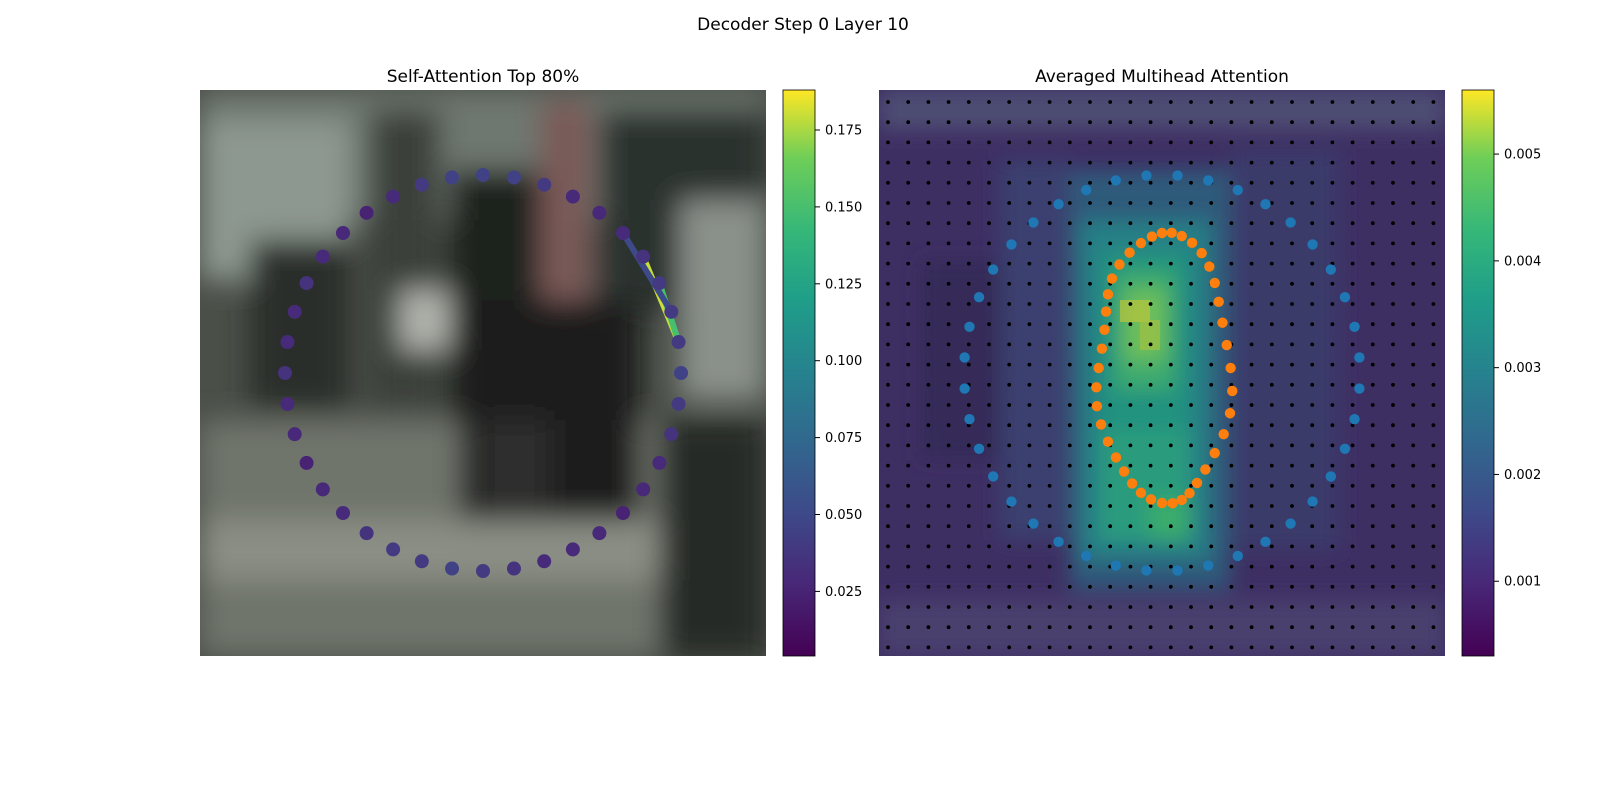 This screenshot has height=800, width=1600. Describe the element at coordinates (1522, 475) in the screenshot. I see `colorbar-tick-label: 0.002` at that location.